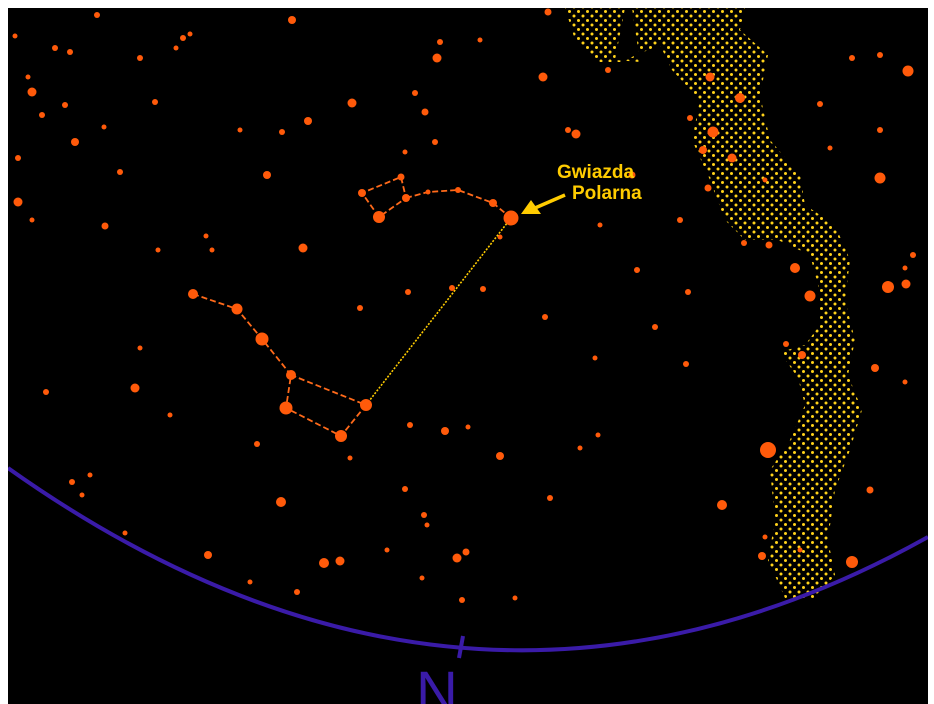 This screenshot has width=934, height=704. Describe the element at coordinates (438, 311) in the screenshot. I see `pointer-line` at that location.